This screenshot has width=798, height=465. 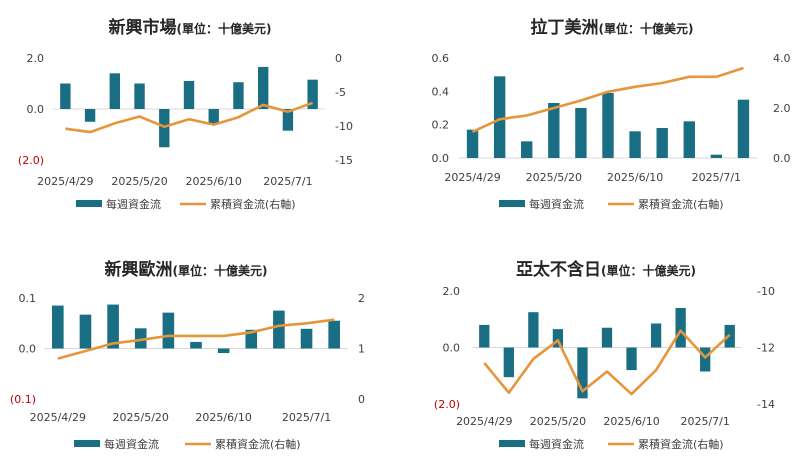 I want to click on y-left-tick-label: (0.1), so click(x=23, y=399).